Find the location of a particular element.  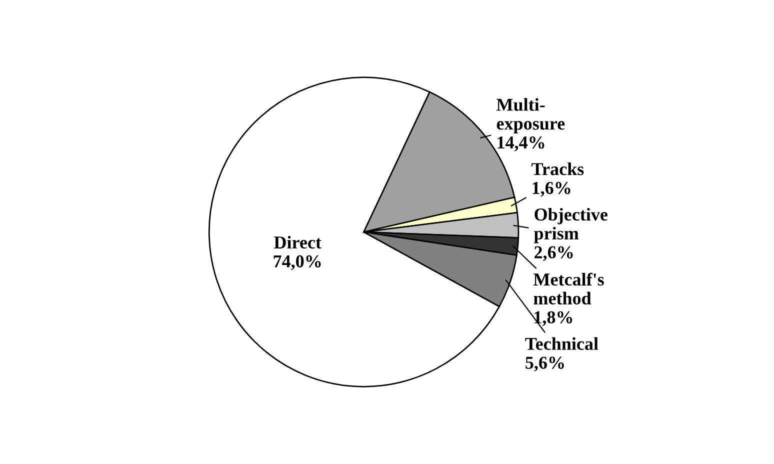

data-label: 1,8% is located at coordinates (553, 318).